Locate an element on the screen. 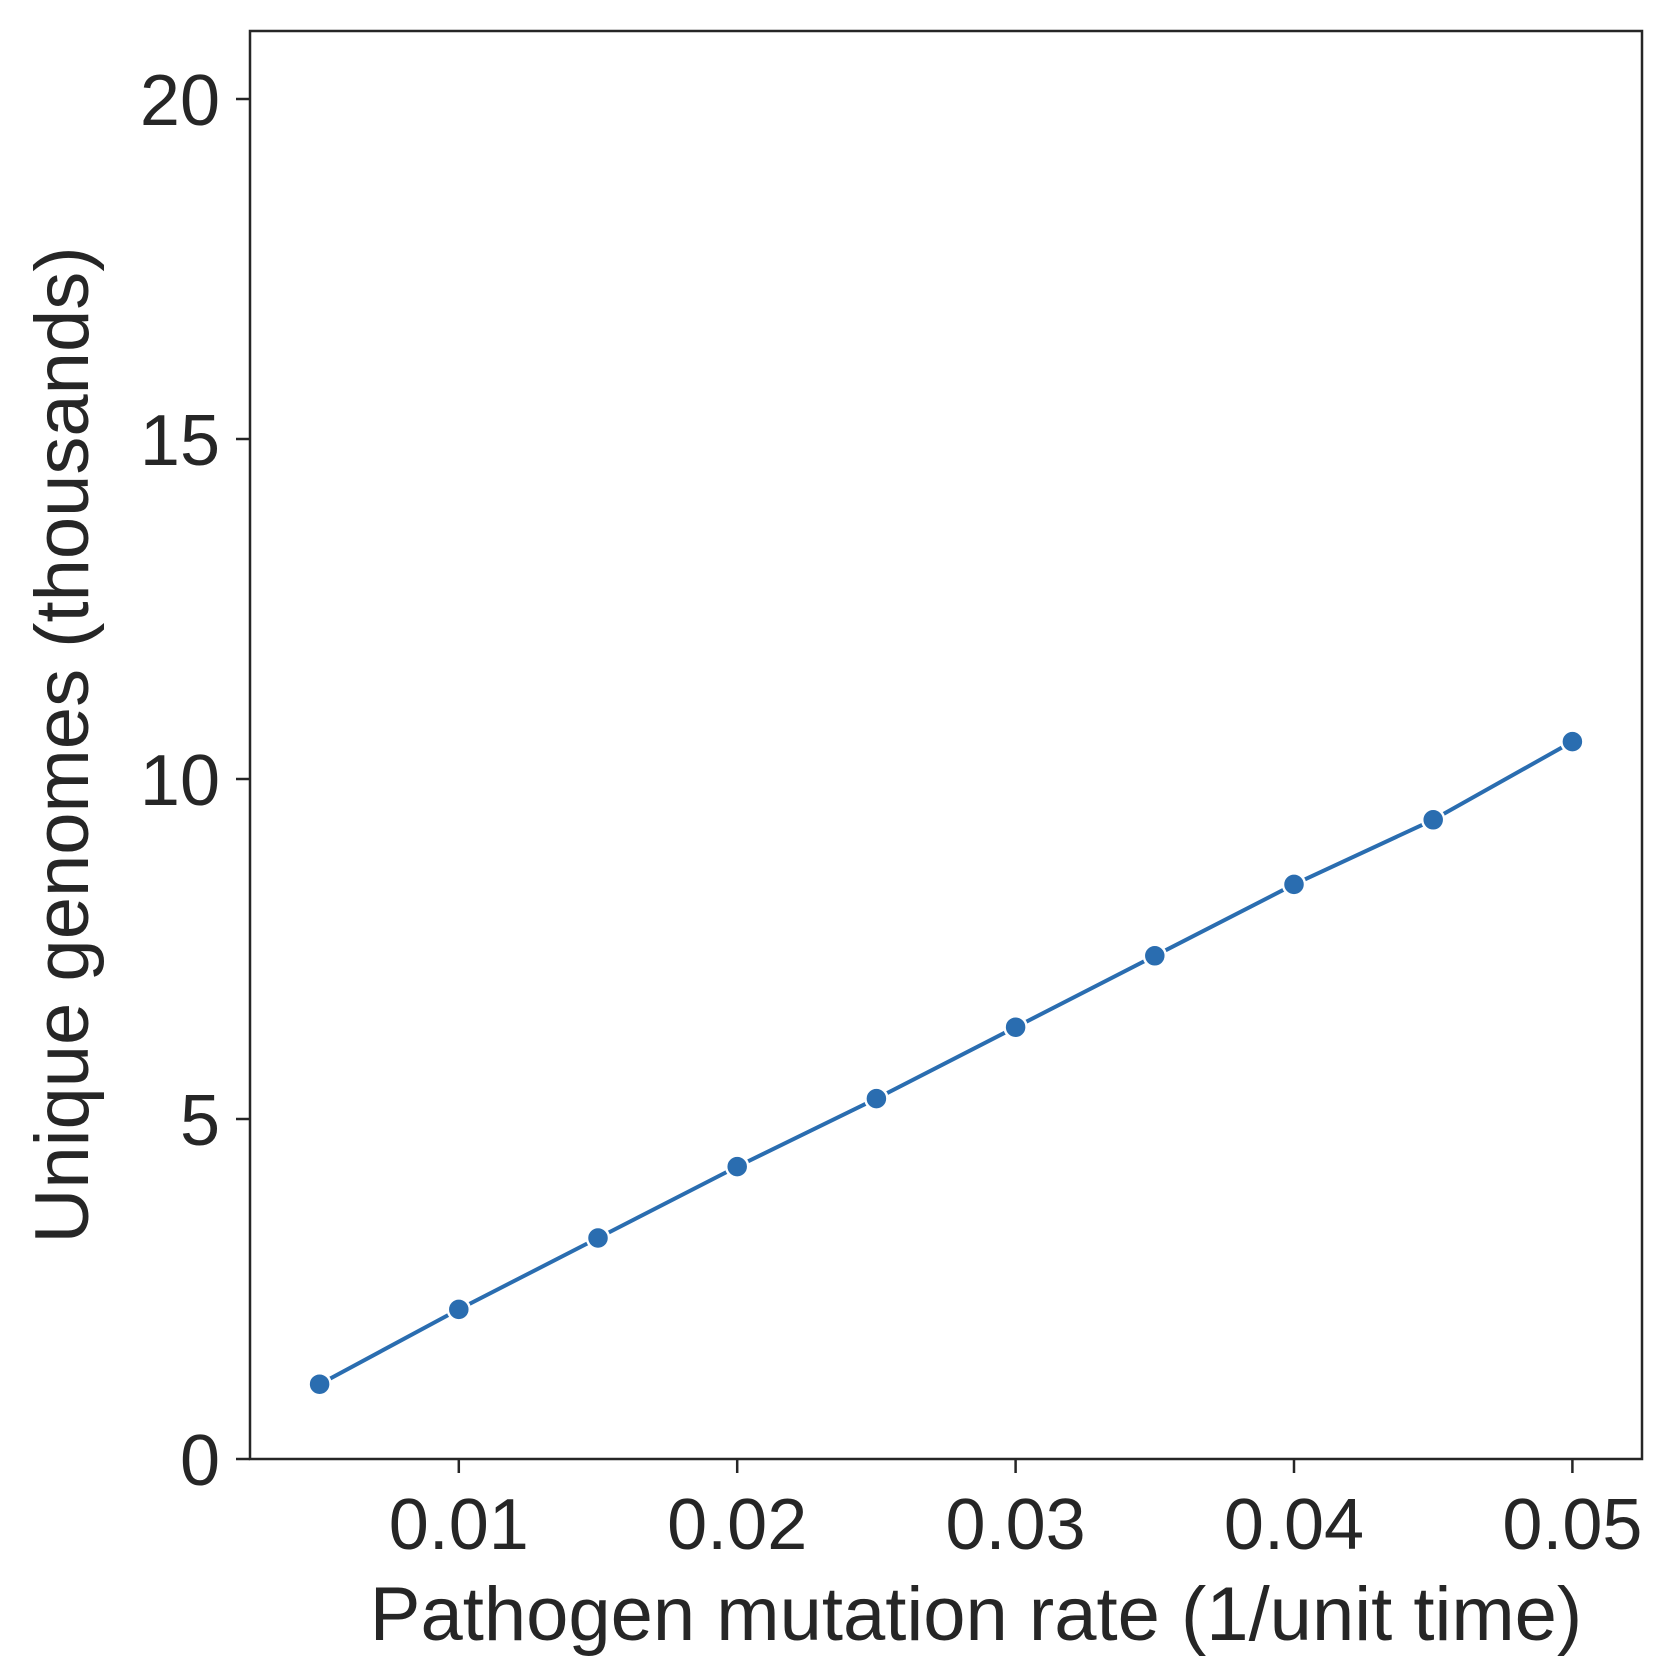 The height and width of the screenshot is (1680, 1680). y-tick-label: 5 is located at coordinates (200, 1121).